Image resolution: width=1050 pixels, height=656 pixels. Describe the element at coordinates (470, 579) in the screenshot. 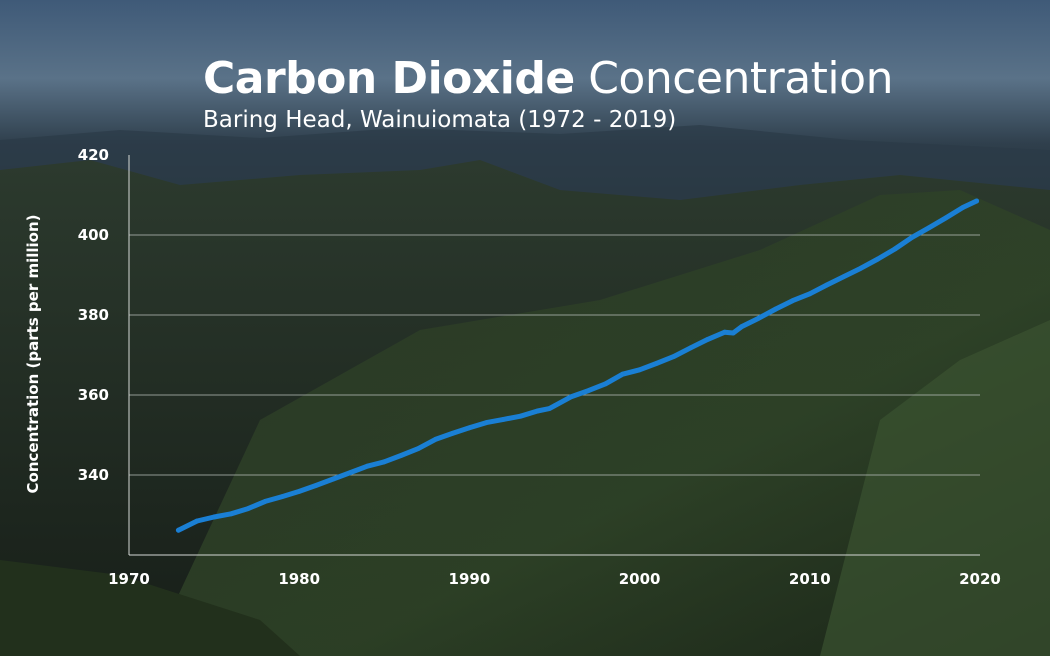

I see `x-tick-1990: 1990` at that location.